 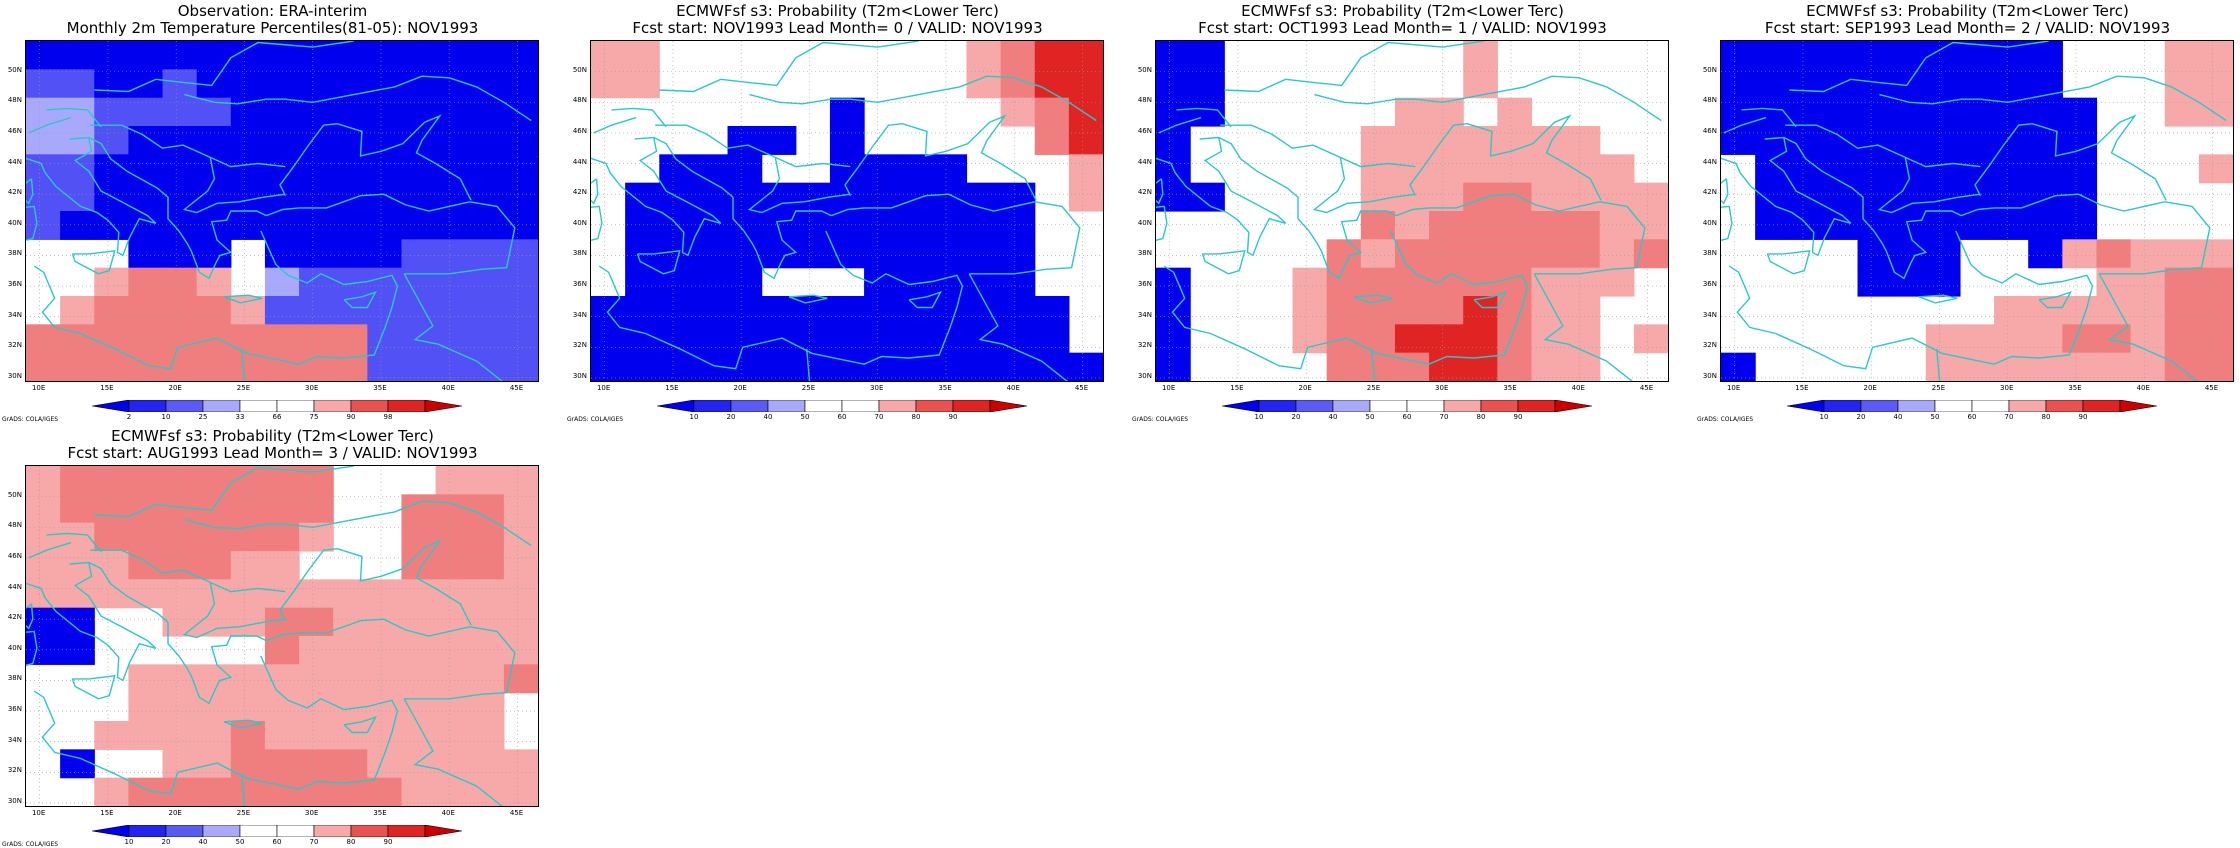 What do you see at coordinates (1333, 417) in the screenshot?
I see `colorbar-tick-label: 40` at bounding box center [1333, 417].